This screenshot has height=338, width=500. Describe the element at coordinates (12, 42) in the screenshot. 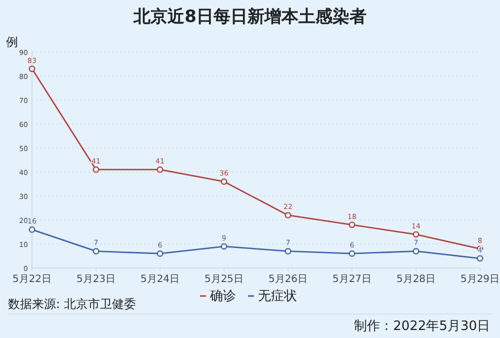

I see `y-axis-title: 例` at that location.